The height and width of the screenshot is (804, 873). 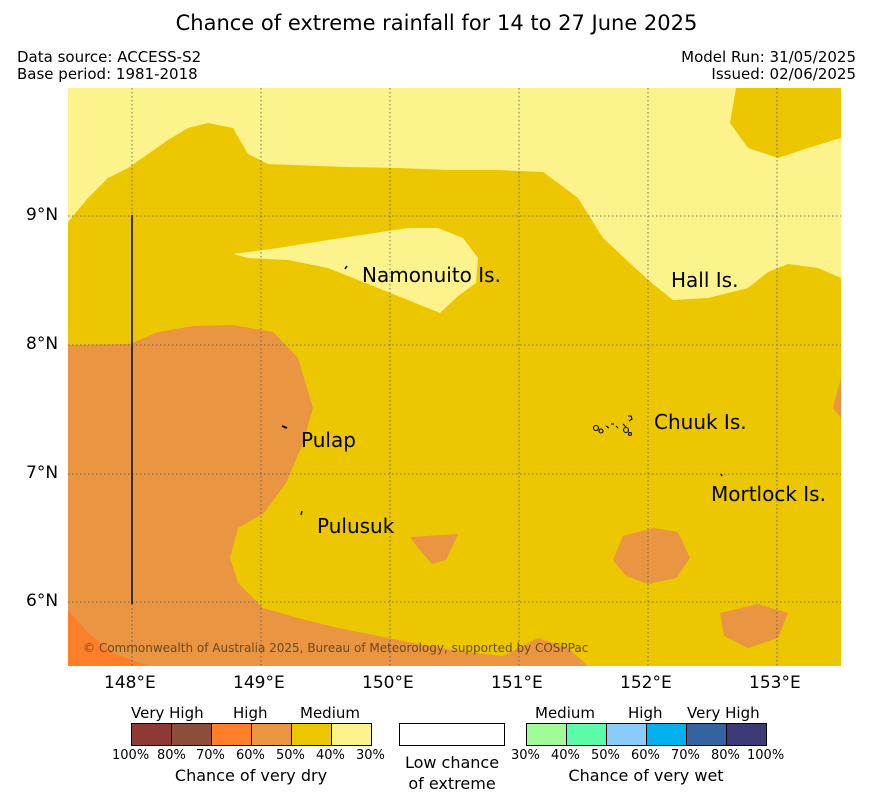 I want to click on zone-dry-50-60-blob-d, so click(x=837, y=398).